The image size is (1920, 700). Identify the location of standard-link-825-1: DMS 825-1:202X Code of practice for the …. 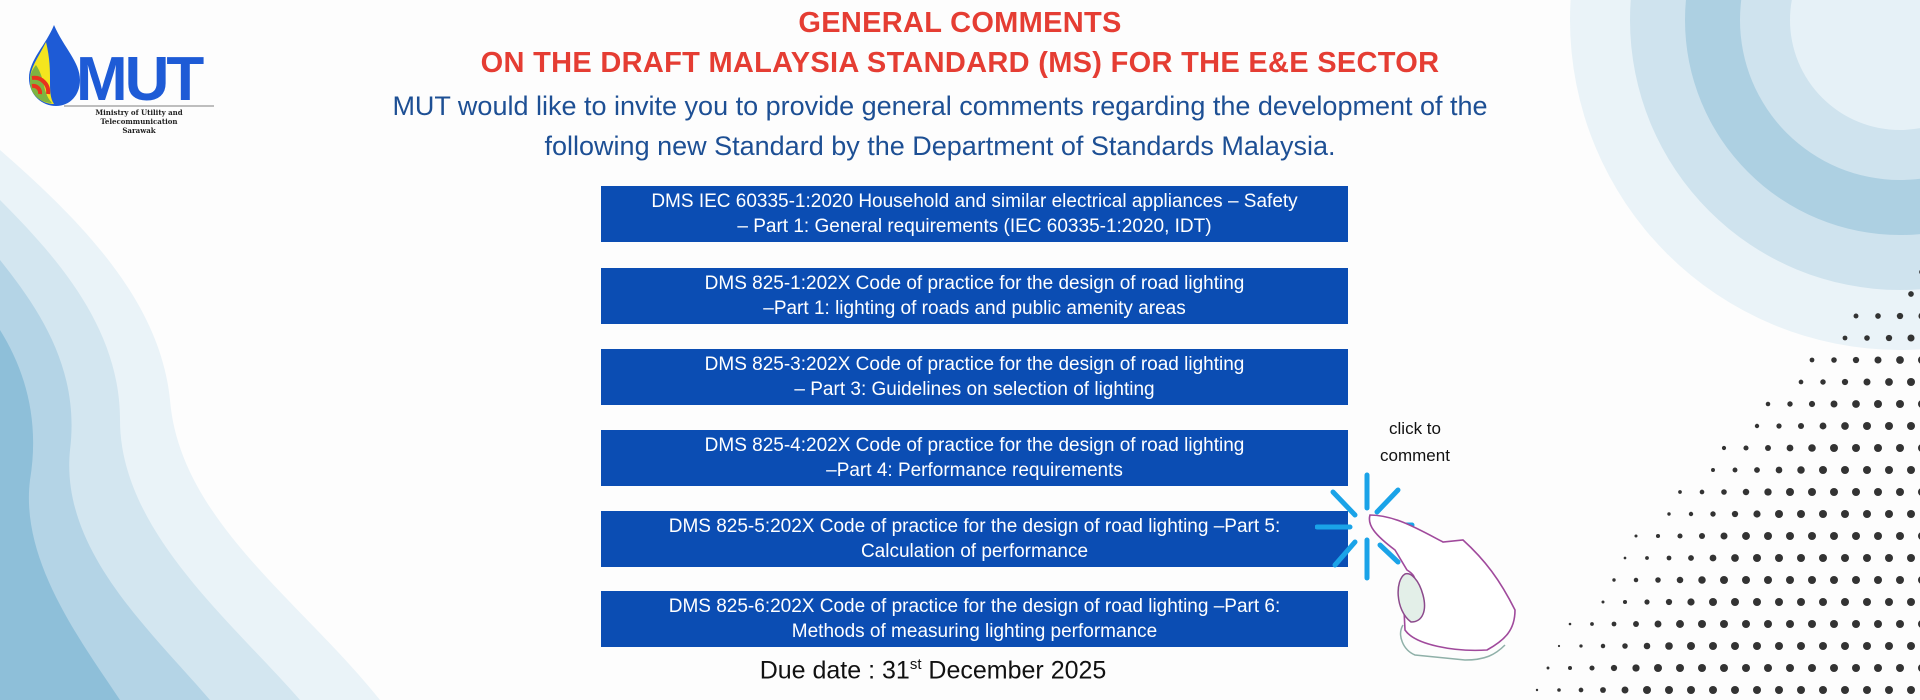
(974, 296).